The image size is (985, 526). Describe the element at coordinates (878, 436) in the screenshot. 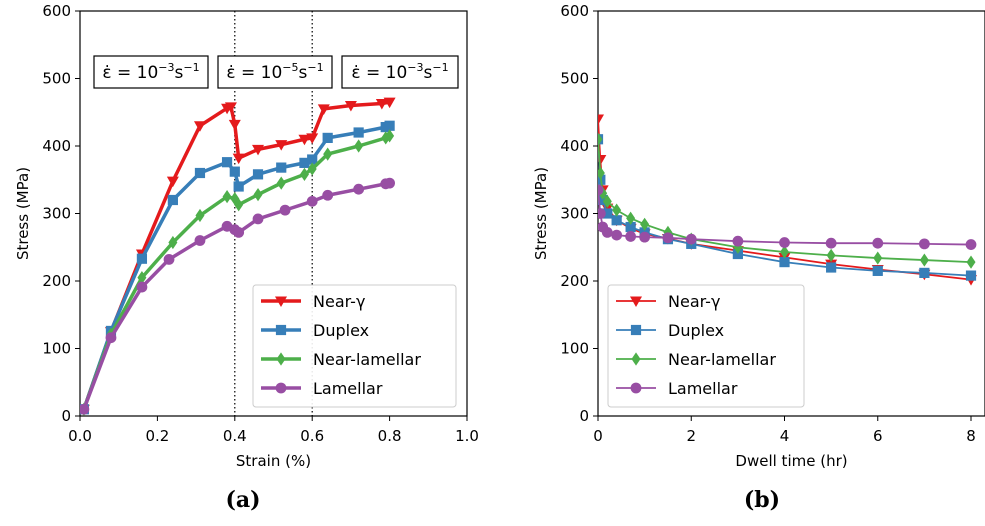

I see `x-tick-label: 6` at that location.